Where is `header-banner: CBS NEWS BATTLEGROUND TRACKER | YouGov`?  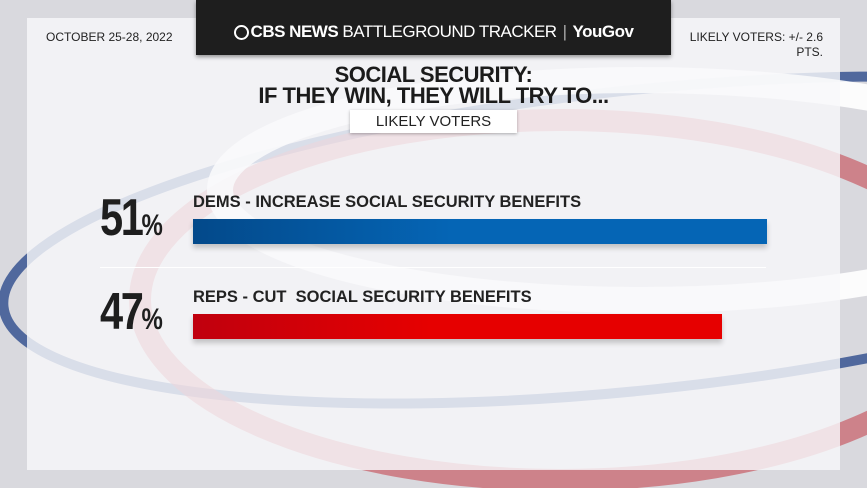
header-banner: CBS NEWS BATTLEGROUND TRACKER | YouGov is located at coordinates (433, 27).